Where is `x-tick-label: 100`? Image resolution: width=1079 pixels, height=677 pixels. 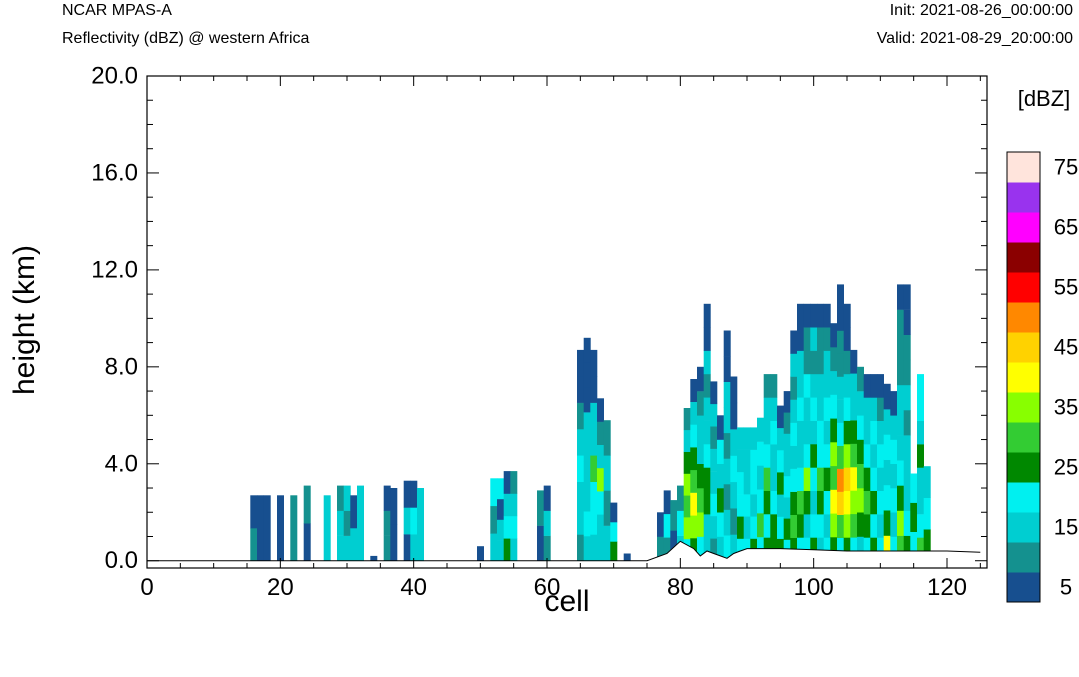
x-tick-label: 100 is located at coordinates (814, 587).